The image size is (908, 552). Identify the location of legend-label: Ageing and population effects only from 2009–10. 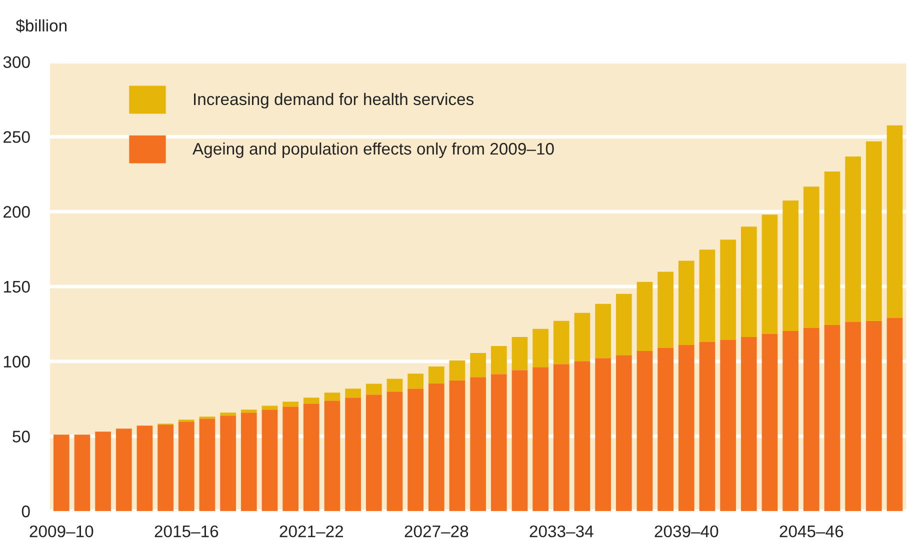
(373, 150).